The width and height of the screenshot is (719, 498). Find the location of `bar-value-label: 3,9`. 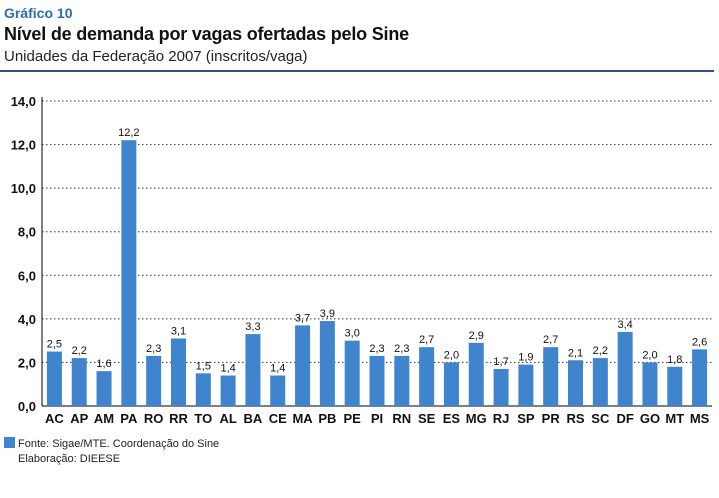

bar-value-label: 3,9 is located at coordinates (327, 314).